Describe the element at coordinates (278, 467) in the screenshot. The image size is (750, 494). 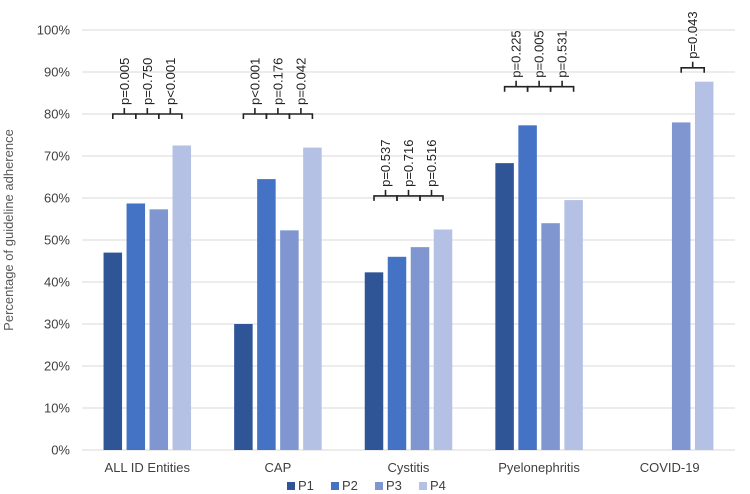
I see `x-category-label: CAP` at that location.